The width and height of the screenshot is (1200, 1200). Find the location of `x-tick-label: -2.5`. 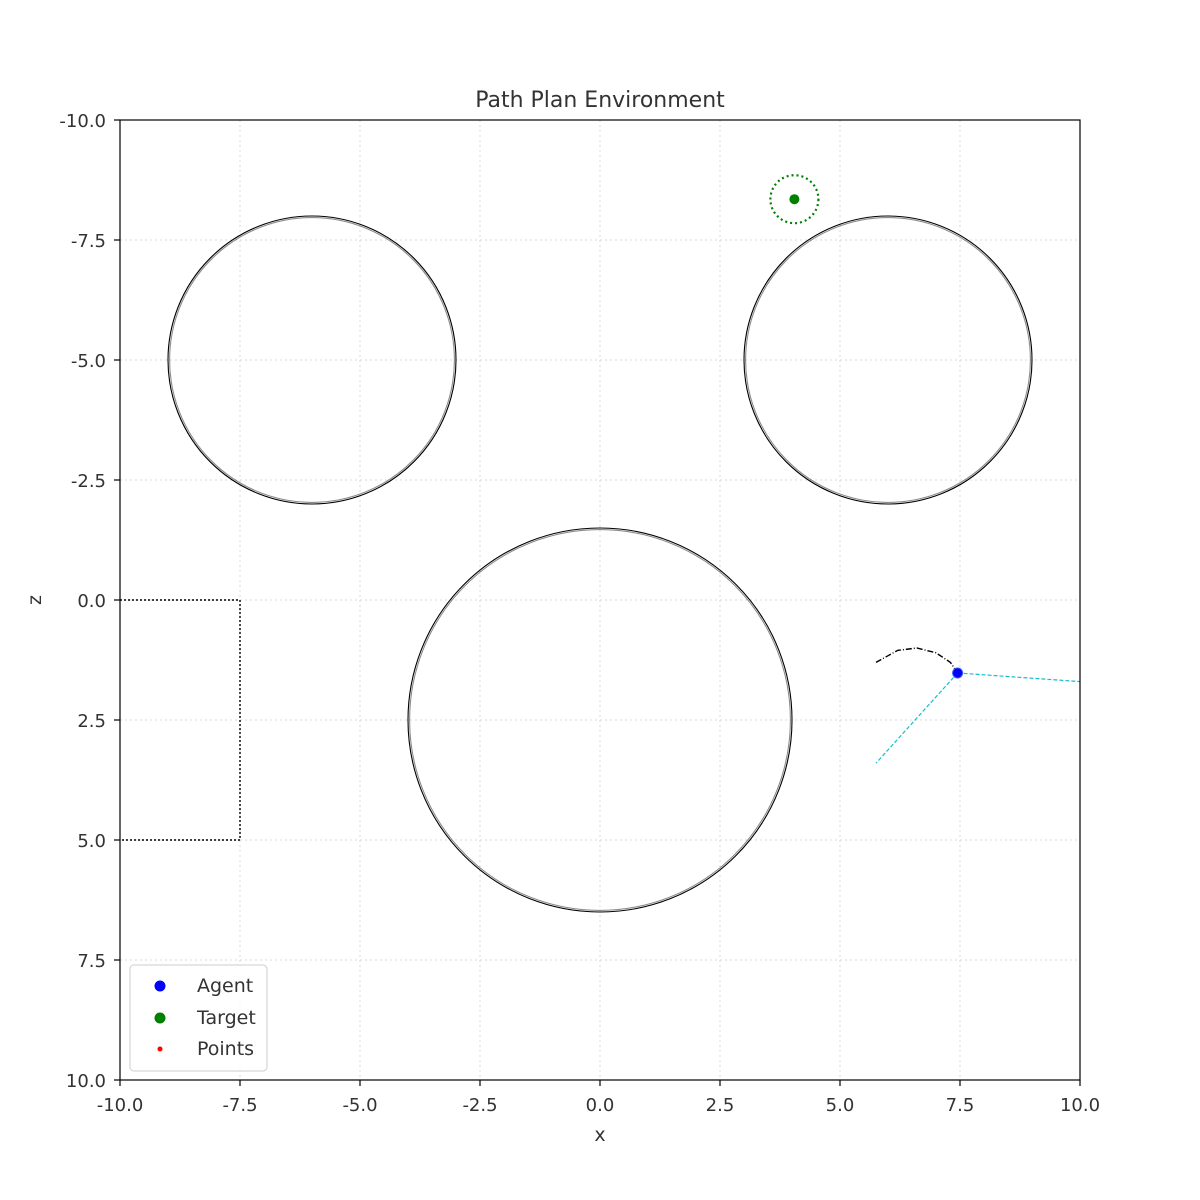

x-tick-label: -2.5 is located at coordinates (479, 1105).